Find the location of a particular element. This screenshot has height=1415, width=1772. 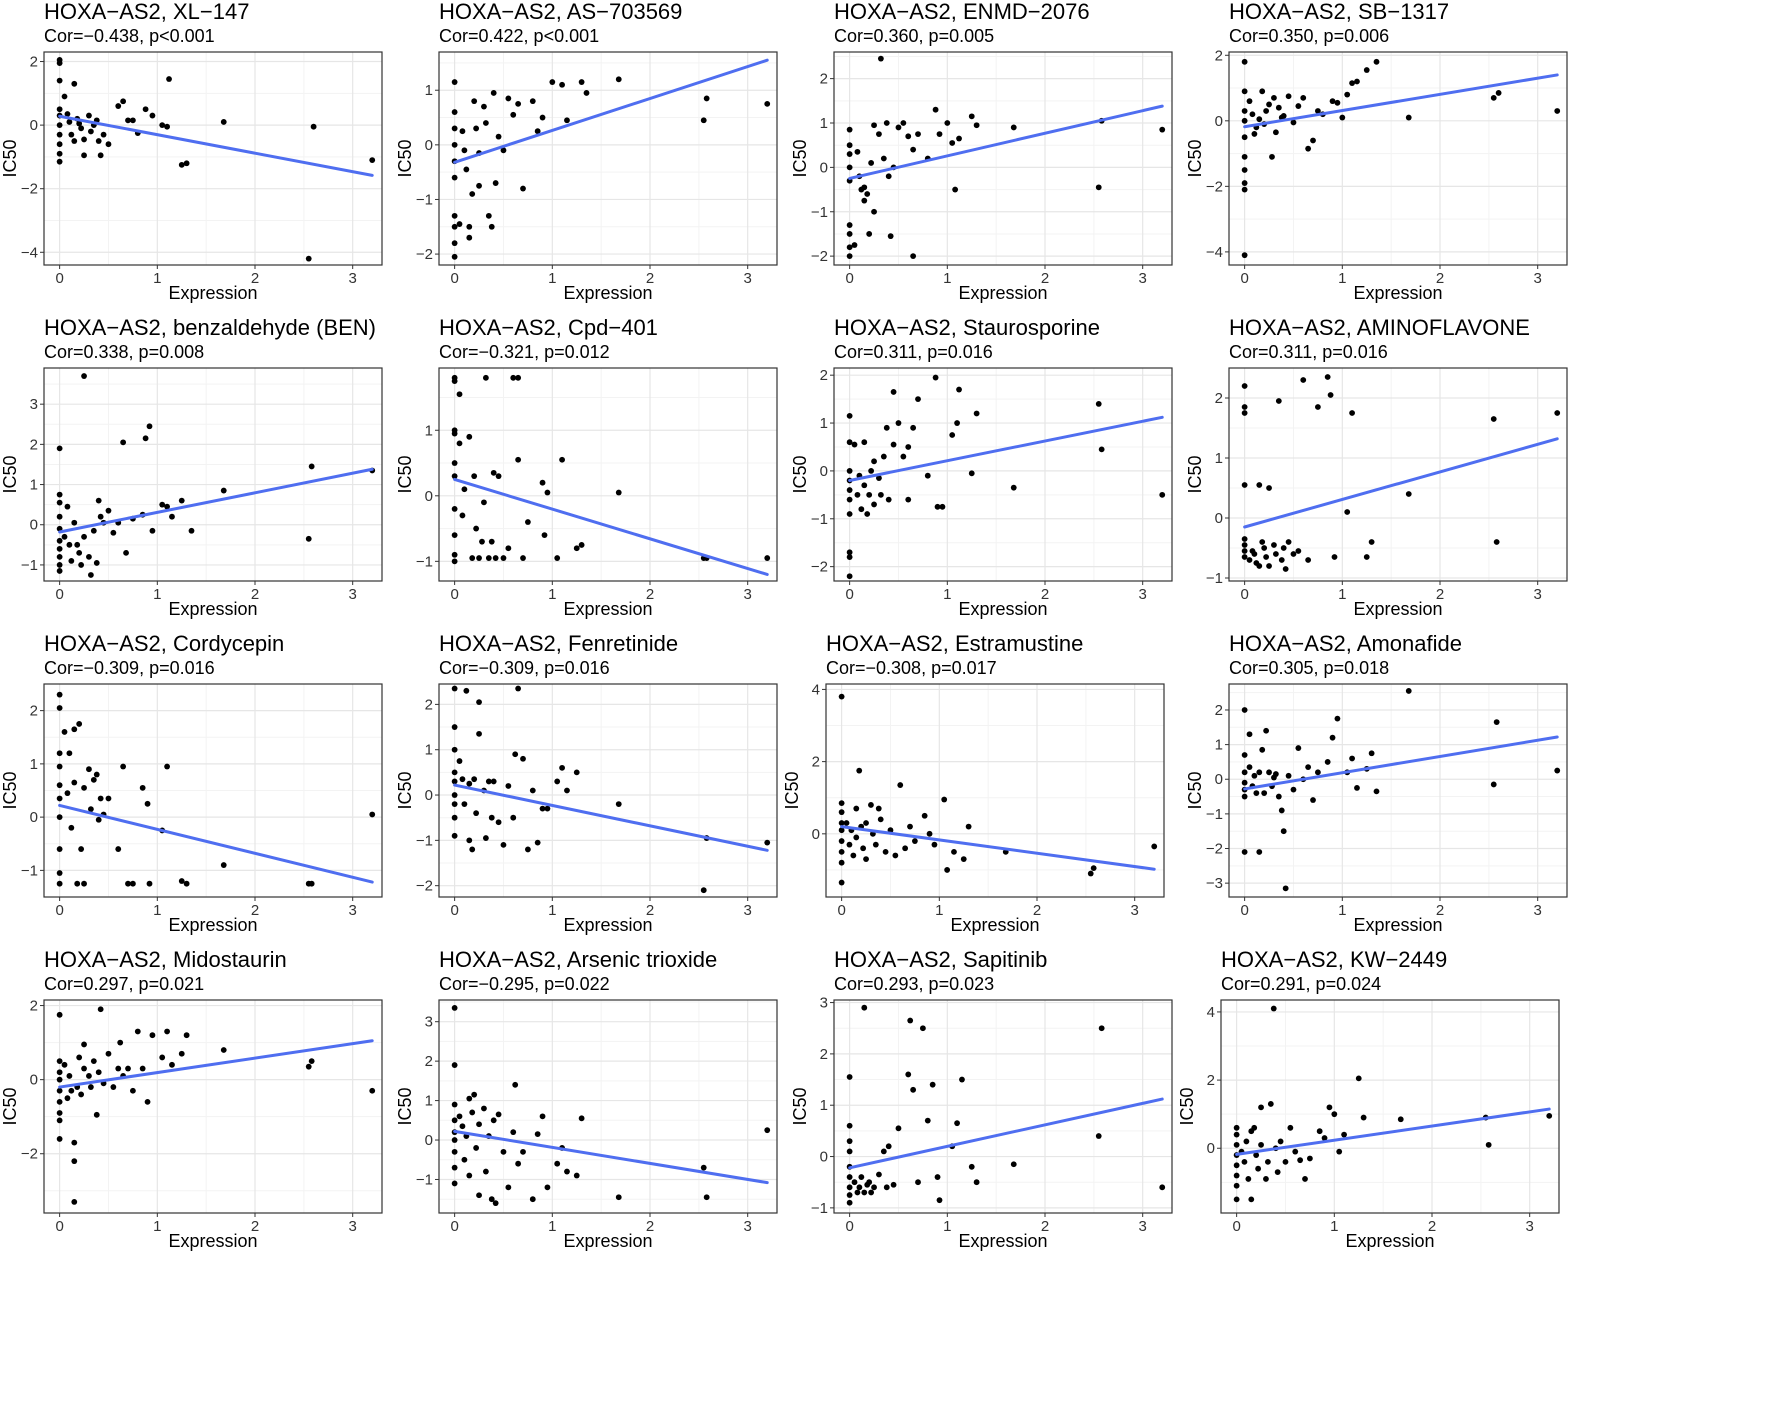

y-axis-label: IC50 is located at coordinates (405, 158).